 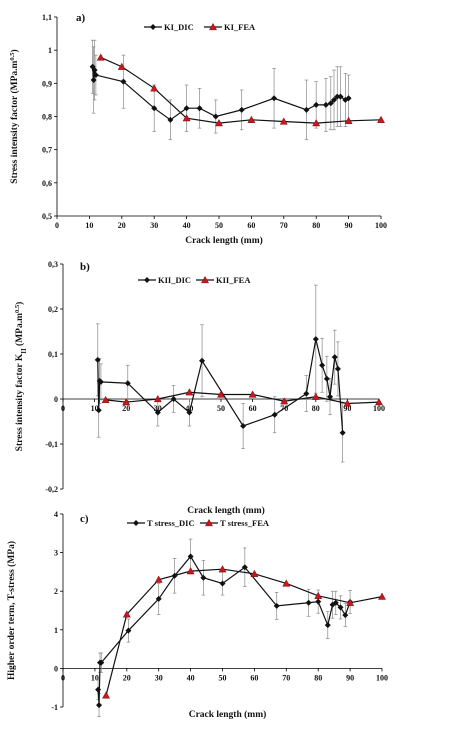 What do you see at coordinates (242, 397) in the screenshot?
I see `series-KII_FEA` at bounding box center [242, 397].